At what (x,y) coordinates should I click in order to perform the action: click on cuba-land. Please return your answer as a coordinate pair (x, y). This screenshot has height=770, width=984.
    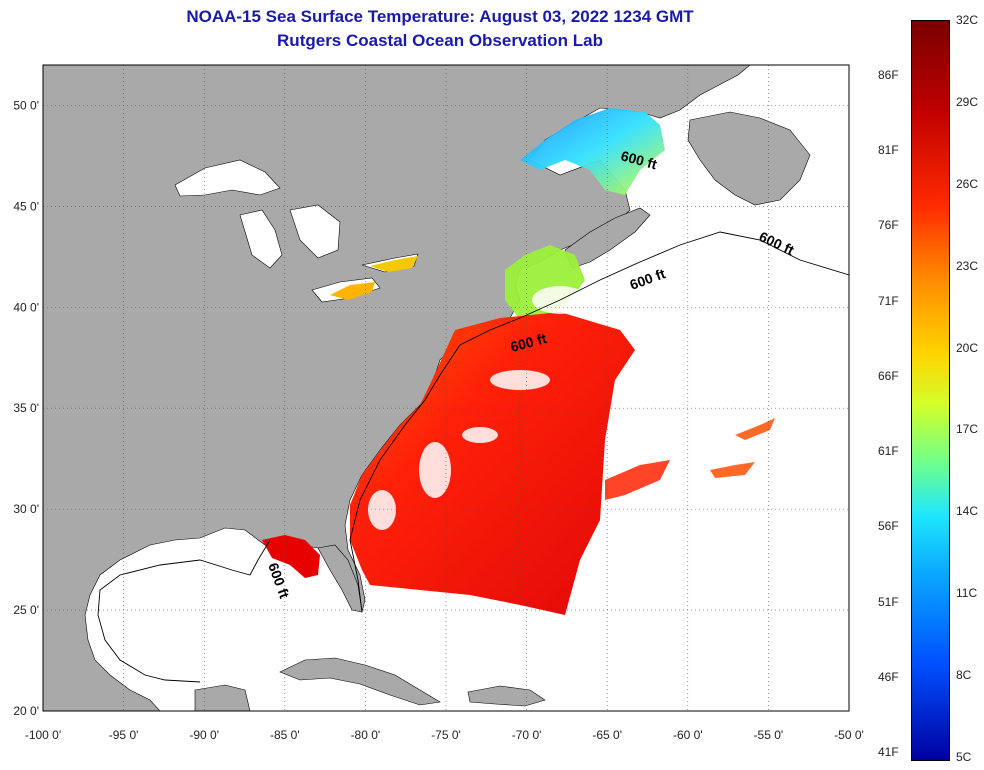
    Looking at the image, I should click on (360, 681).